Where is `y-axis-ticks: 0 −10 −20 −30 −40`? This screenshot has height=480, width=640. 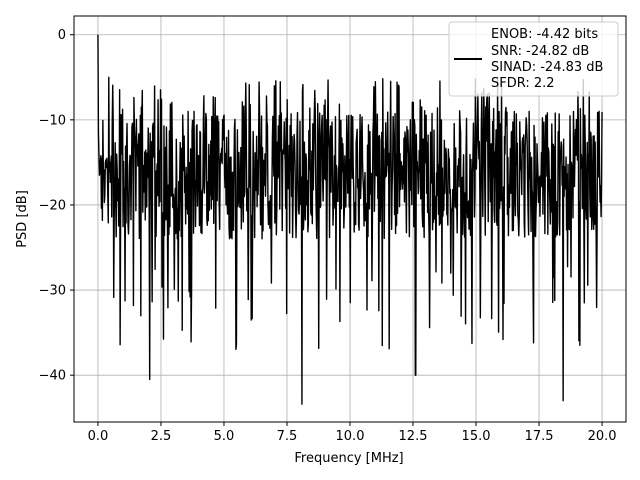
y-axis-ticks: 0 −10 −20 −30 −40 is located at coordinates (56, 206).